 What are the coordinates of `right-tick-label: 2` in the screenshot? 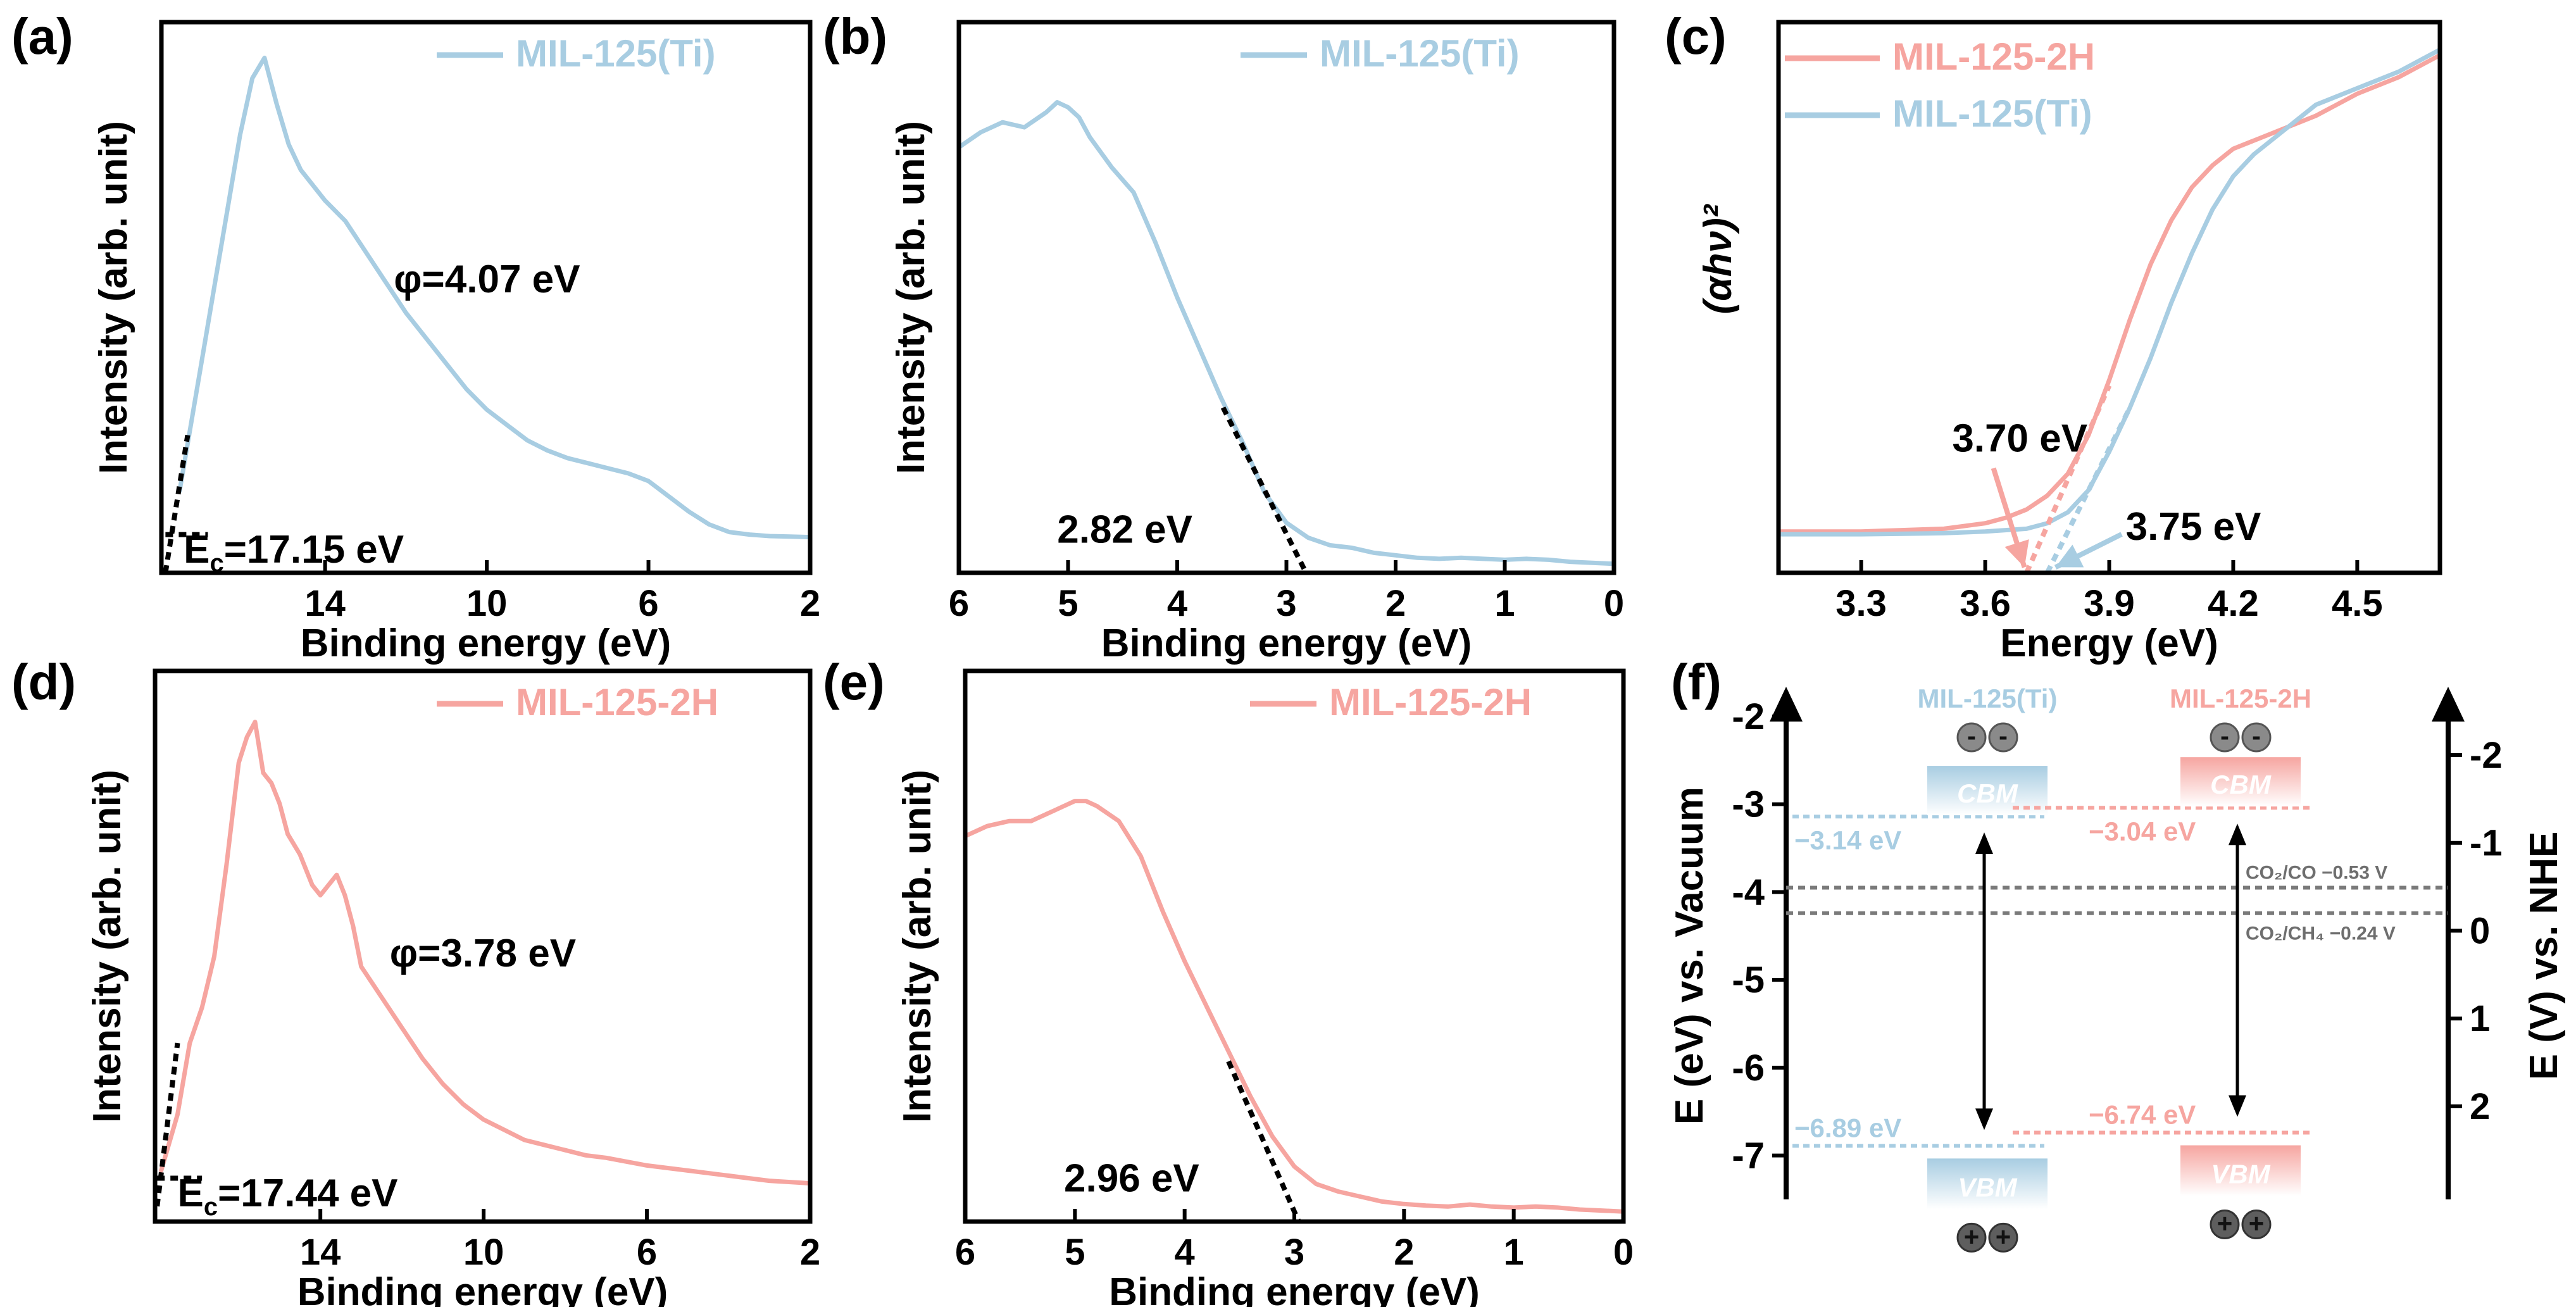 It's located at (2480, 1106).